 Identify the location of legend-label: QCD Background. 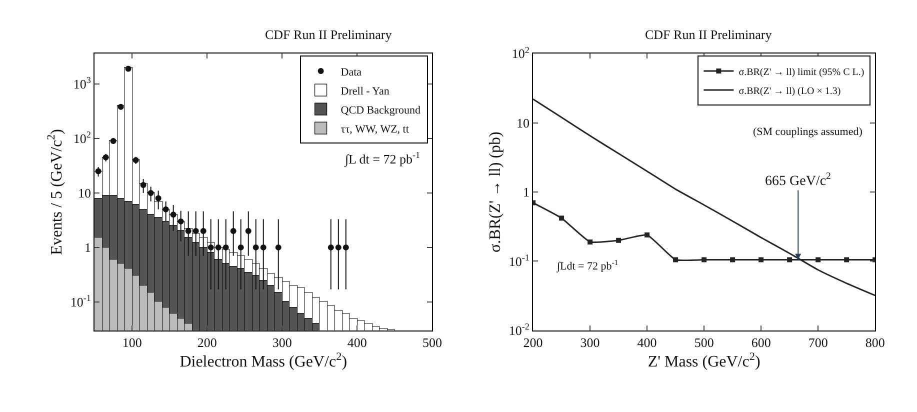
(381, 110).